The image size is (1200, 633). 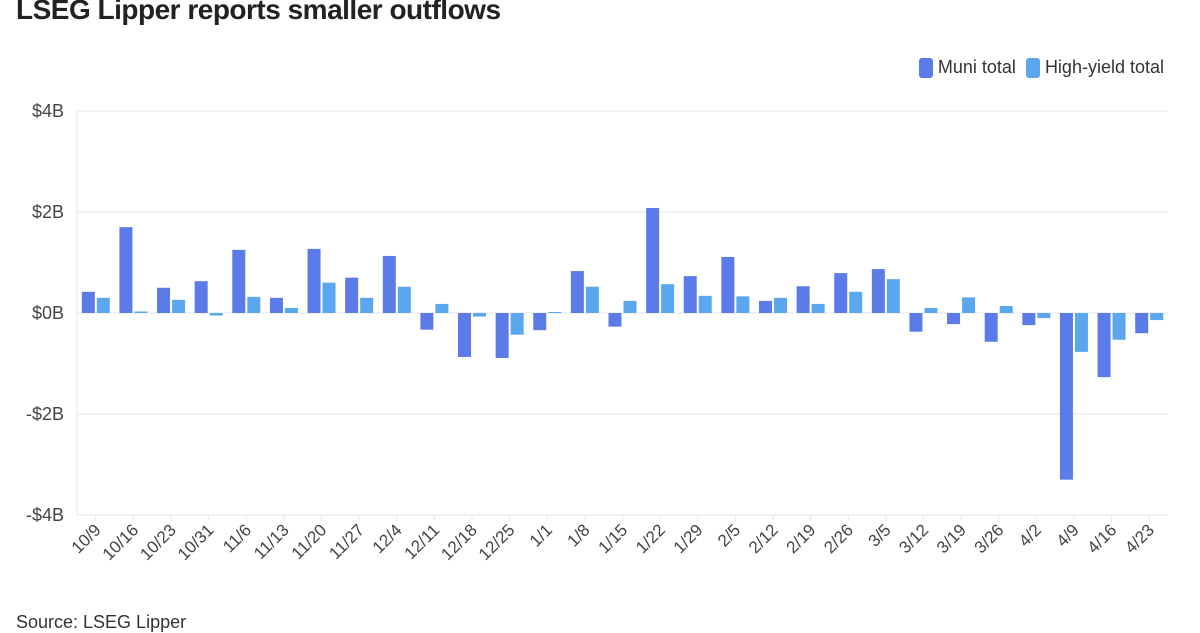 What do you see at coordinates (1102, 538) in the screenshot?
I see `x-tick-label: 4/16` at bounding box center [1102, 538].